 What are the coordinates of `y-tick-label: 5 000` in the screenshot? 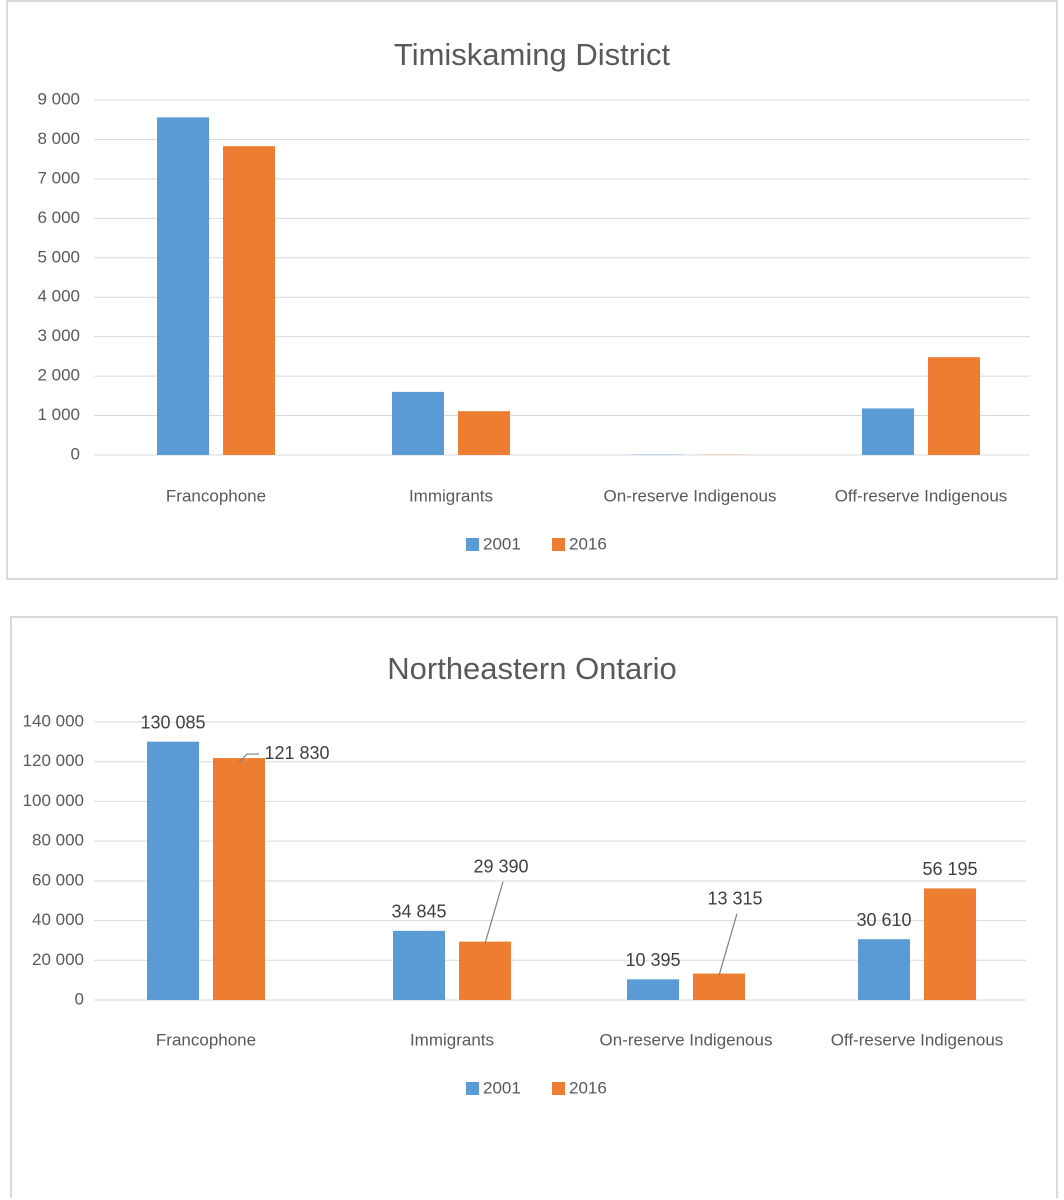 It's located at (58, 256).